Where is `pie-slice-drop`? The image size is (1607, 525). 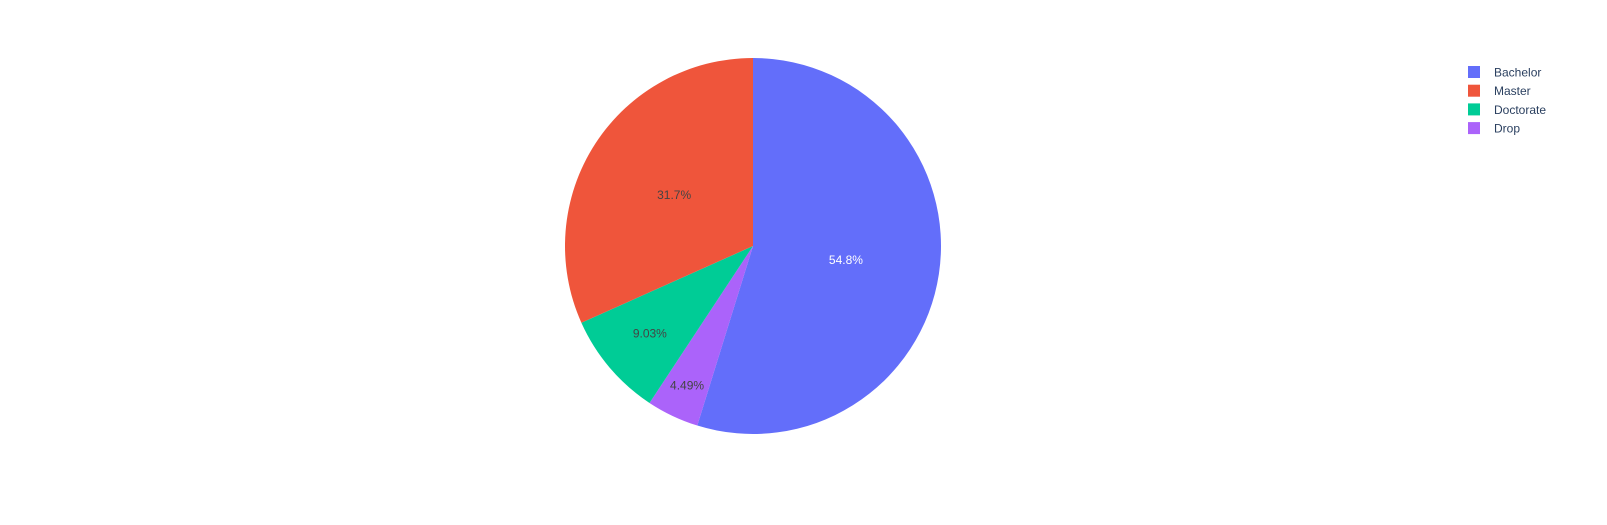
pie-slice-drop is located at coordinates (701, 336).